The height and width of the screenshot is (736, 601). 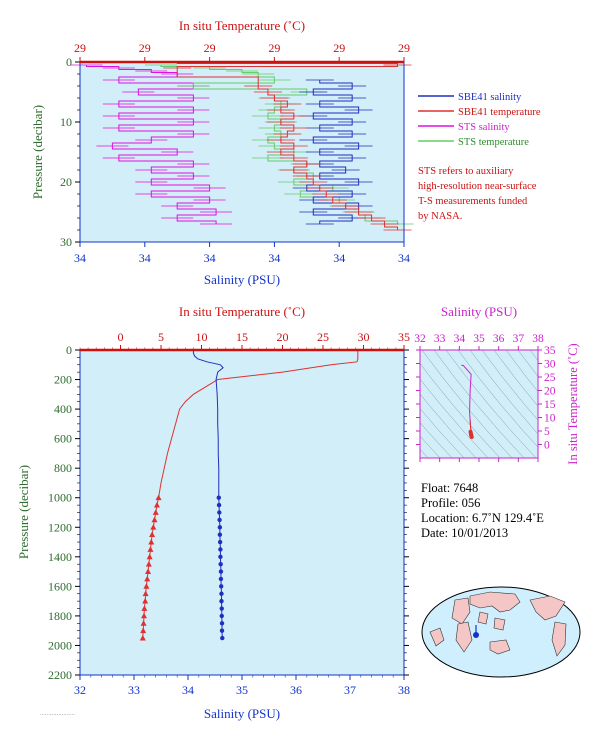 I want to click on full-profile-y-tick-label: 200, so click(x=63, y=380).